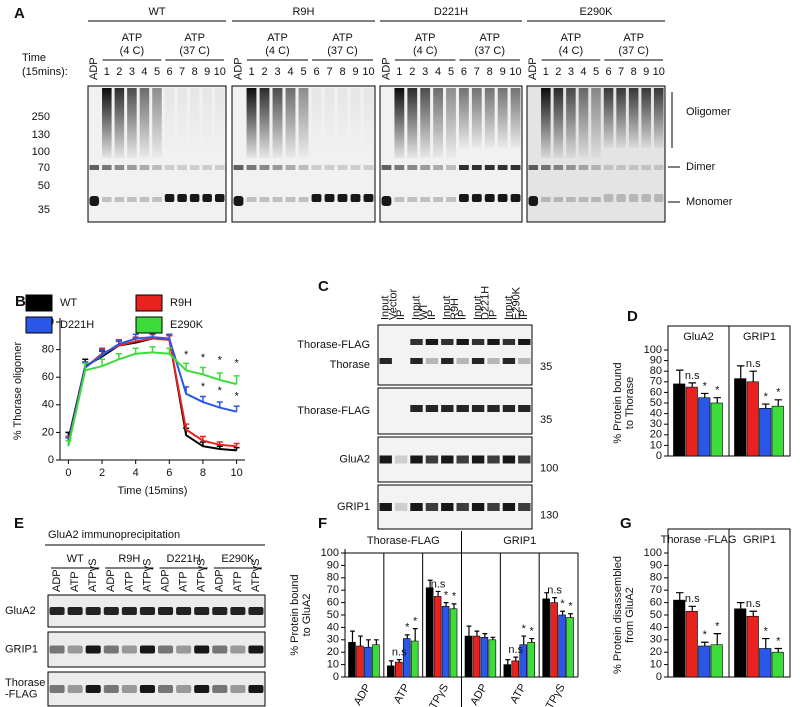 Image resolution: width=800 pixels, height=707 pixels. Describe the element at coordinates (102, 473) in the screenshot. I see `x-tick-label: 2` at that location.